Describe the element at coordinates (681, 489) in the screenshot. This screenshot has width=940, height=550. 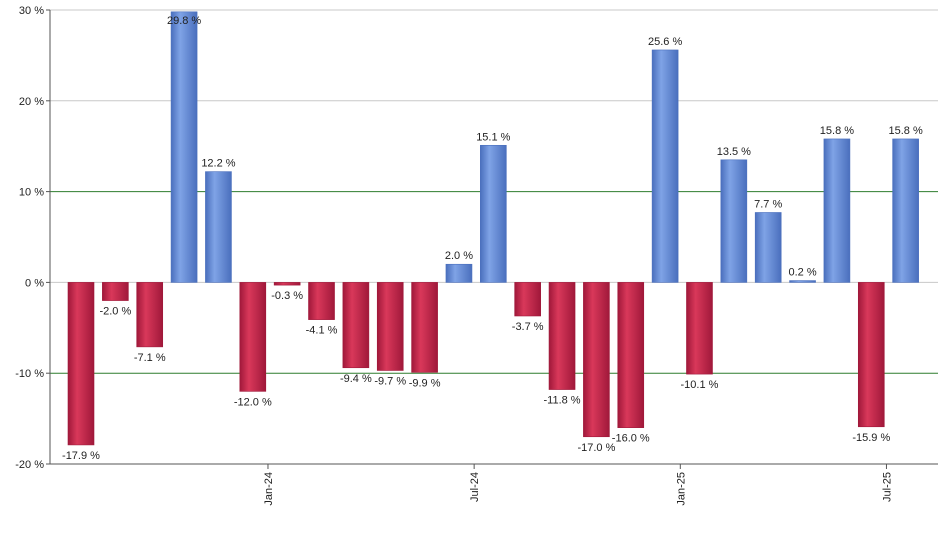
I see `x-tick-label: Jan-25` at that location.